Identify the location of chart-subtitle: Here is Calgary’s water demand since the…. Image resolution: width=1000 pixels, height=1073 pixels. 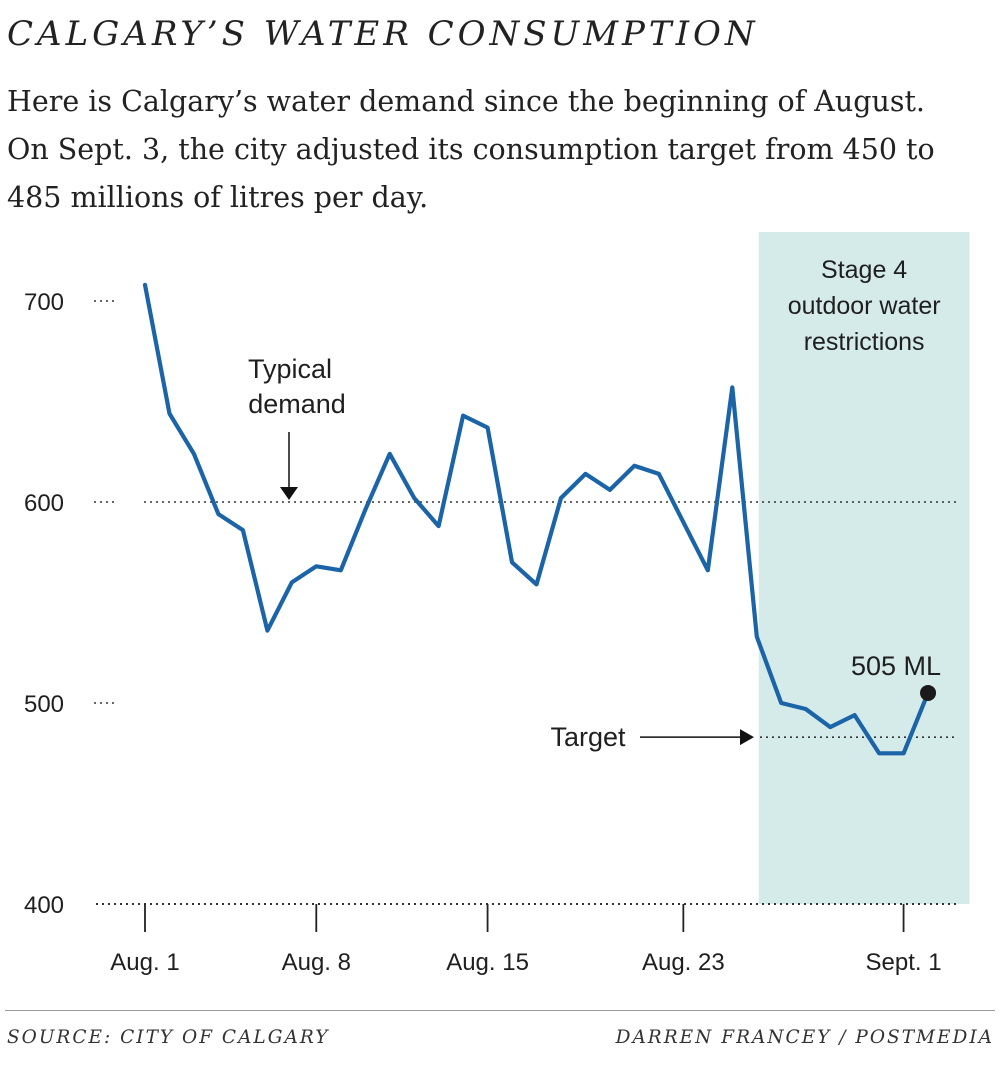
(471, 149).